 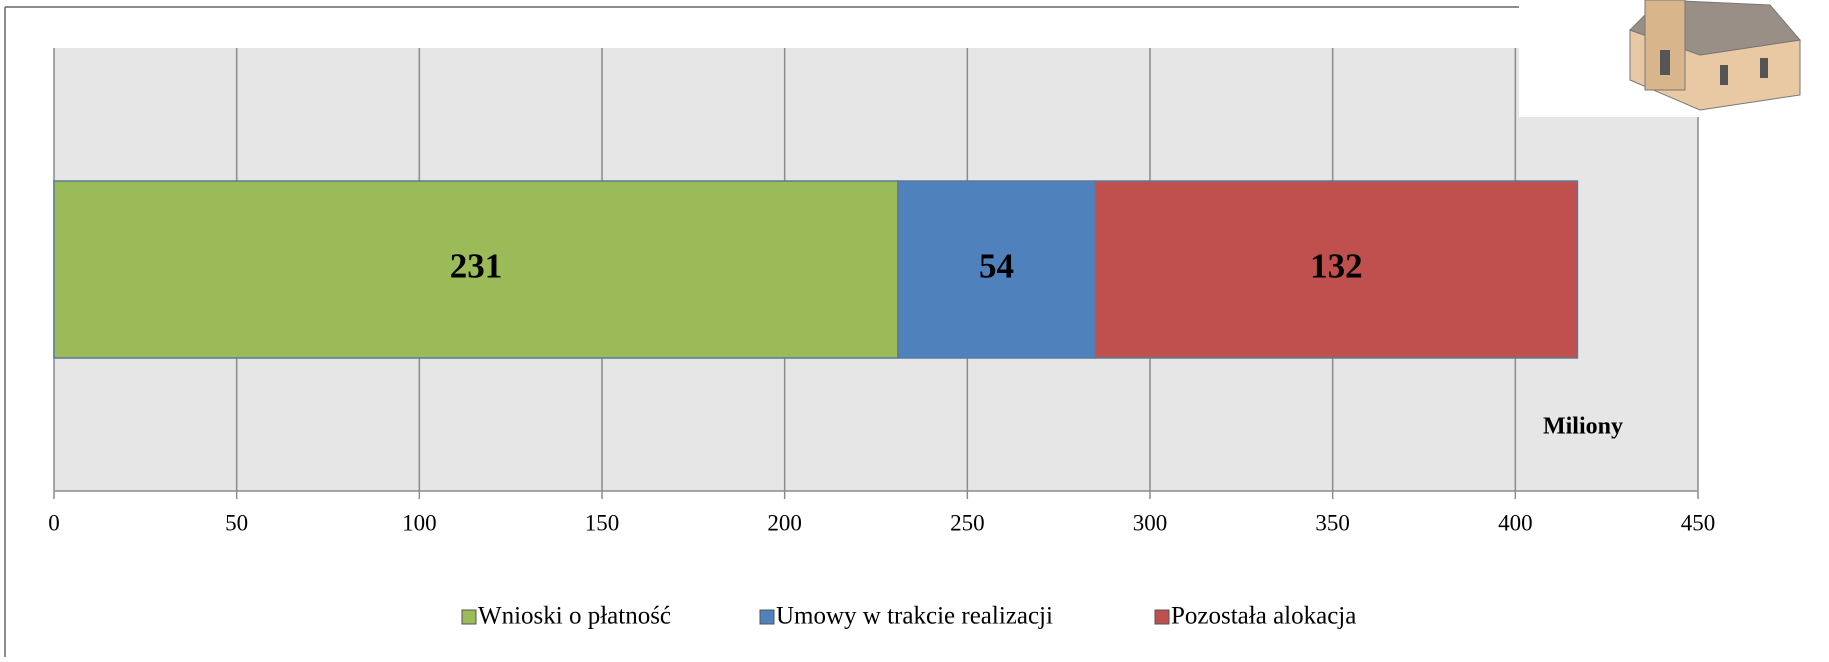 I want to click on legend-label: Wnioski o płatność, so click(x=574, y=616).